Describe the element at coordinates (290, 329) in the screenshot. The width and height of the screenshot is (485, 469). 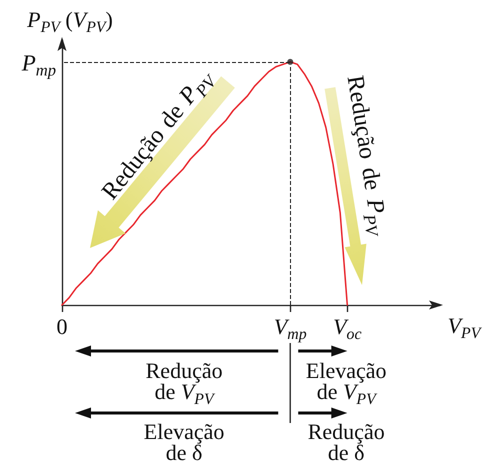
I see `x-tick-label: V$_{mp}$` at that location.